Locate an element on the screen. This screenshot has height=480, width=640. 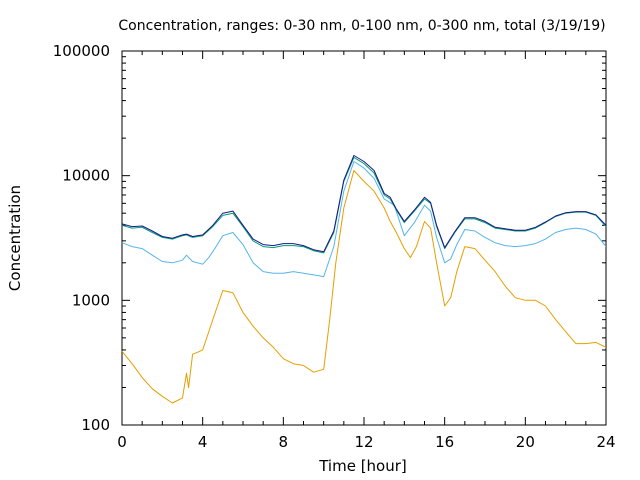
y-tick-label: 1000 is located at coordinates (91, 300).